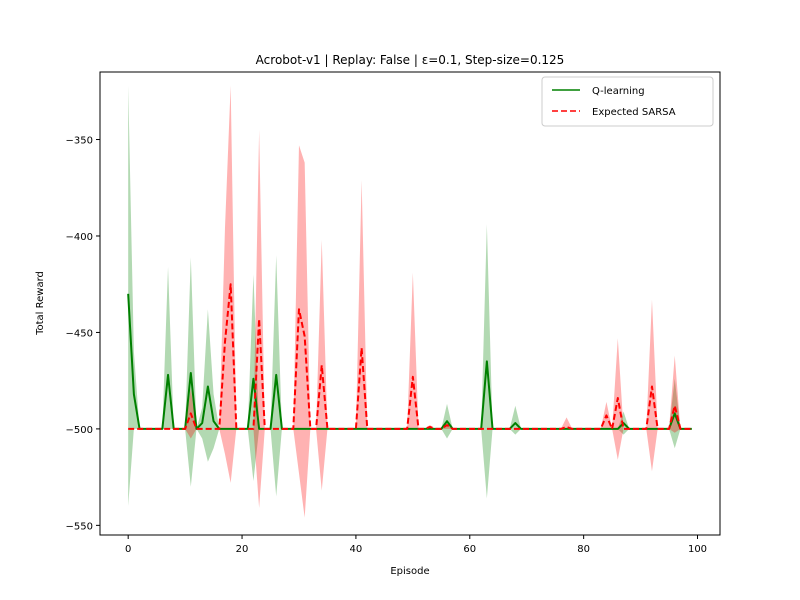 This screenshot has width=800, height=600. I want to click on y-axis-label: Total Reward, so click(40, 303).